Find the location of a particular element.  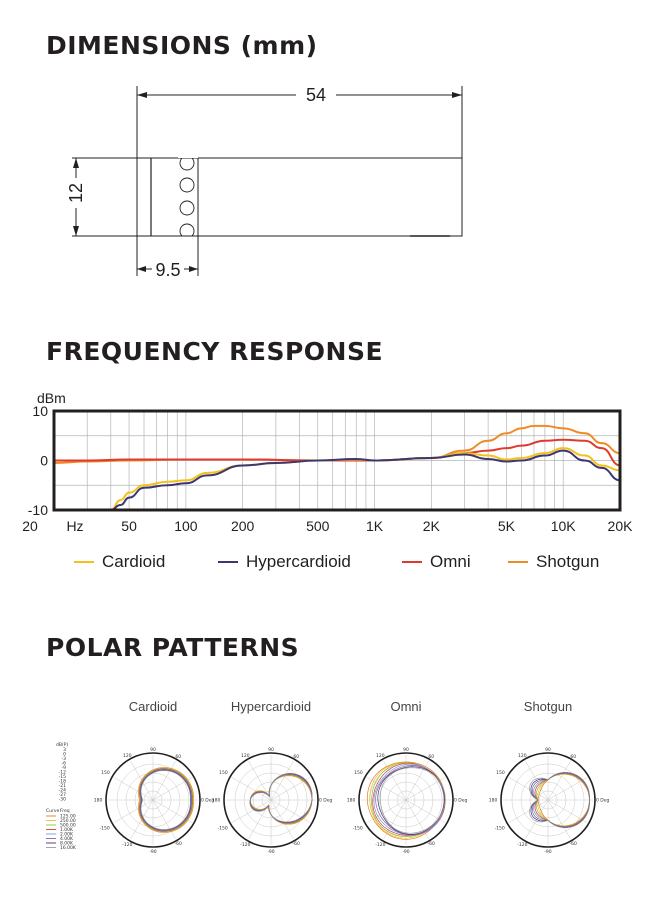

height-label: 12 is located at coordinates (76, 193).